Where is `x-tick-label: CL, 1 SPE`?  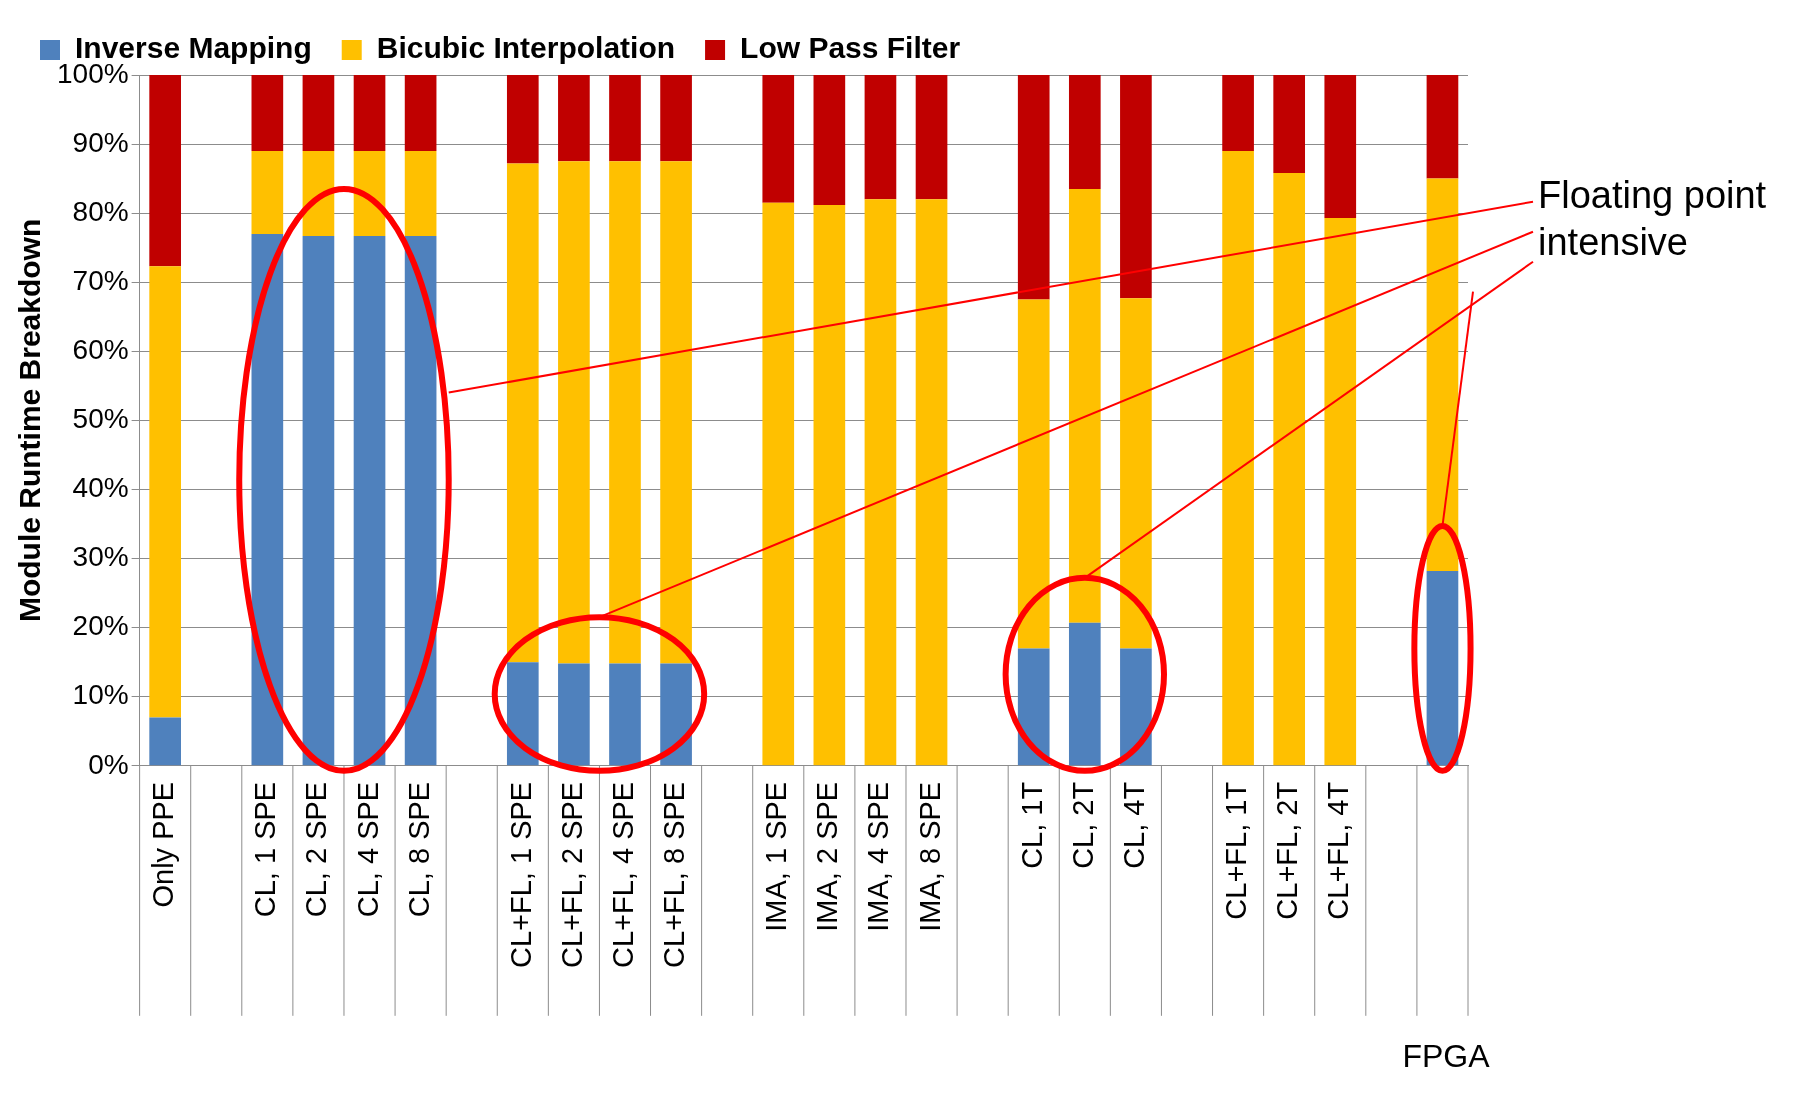
x-tick-label: CL, 1 SPE is located at coordinates (265, 849).